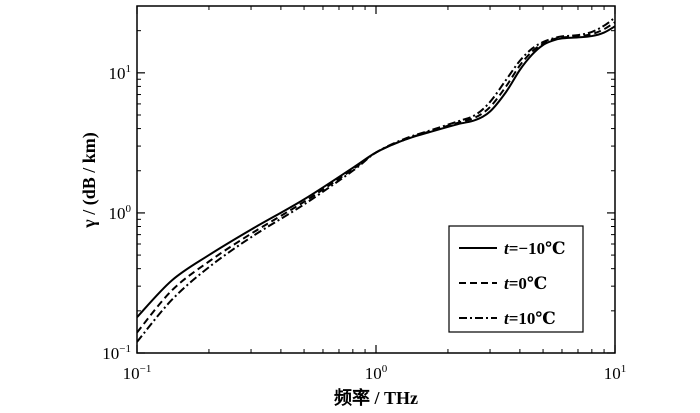  I want to click on x-axis-title: 频率 / THz, so click(376, 397).